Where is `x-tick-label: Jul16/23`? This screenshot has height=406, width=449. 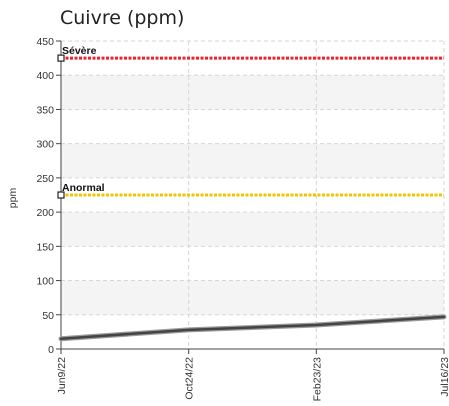 x-tick-label: Jul16/23 is located at coordinates (444, 377).